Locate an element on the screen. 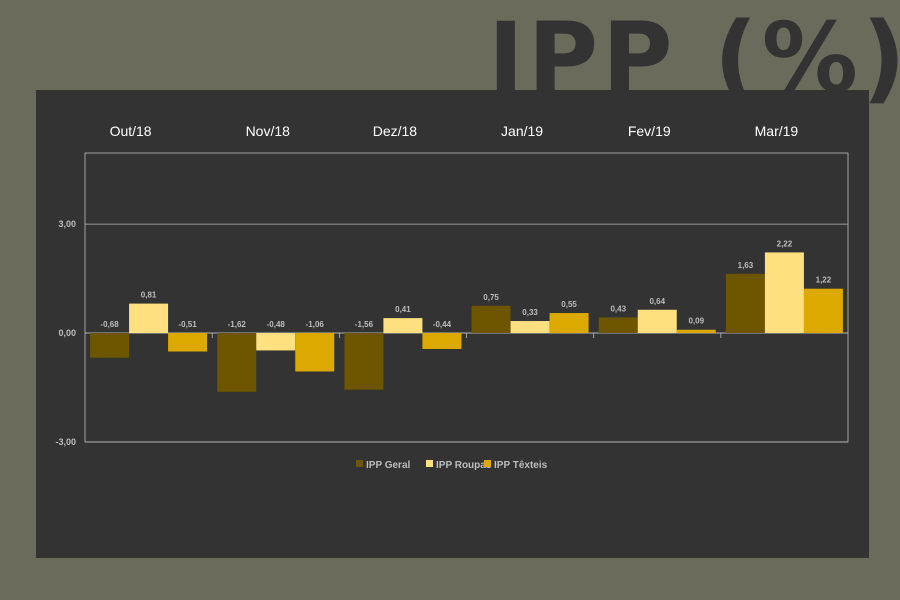 The height and width of the screenshot is (600, 900). data-label: 0,64 is located at coordinates (657, 301).